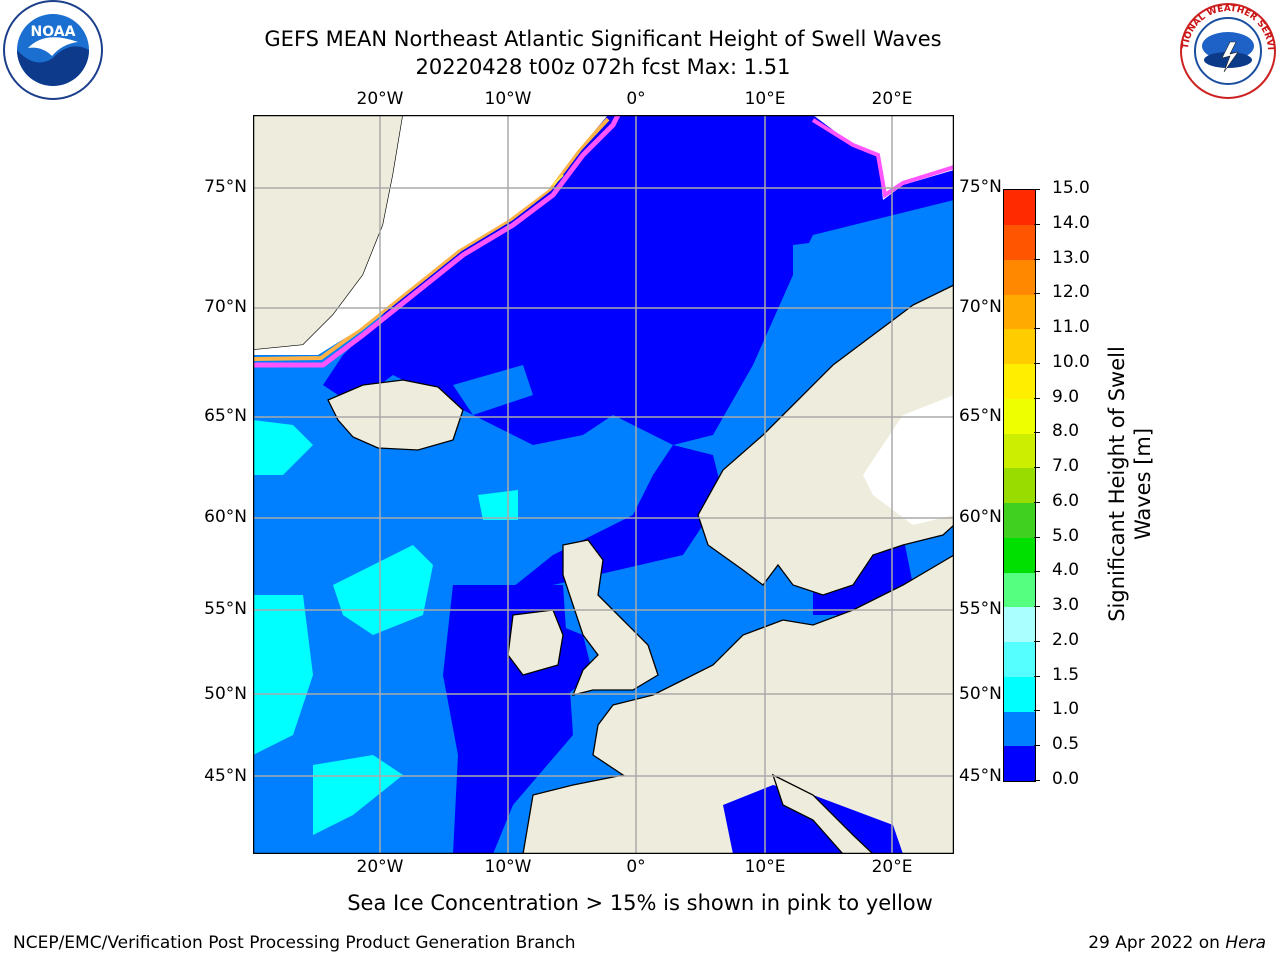 The image size is (1280, 960). I want to click on lat-label-left-60n: 60°N, so click(225, 517).